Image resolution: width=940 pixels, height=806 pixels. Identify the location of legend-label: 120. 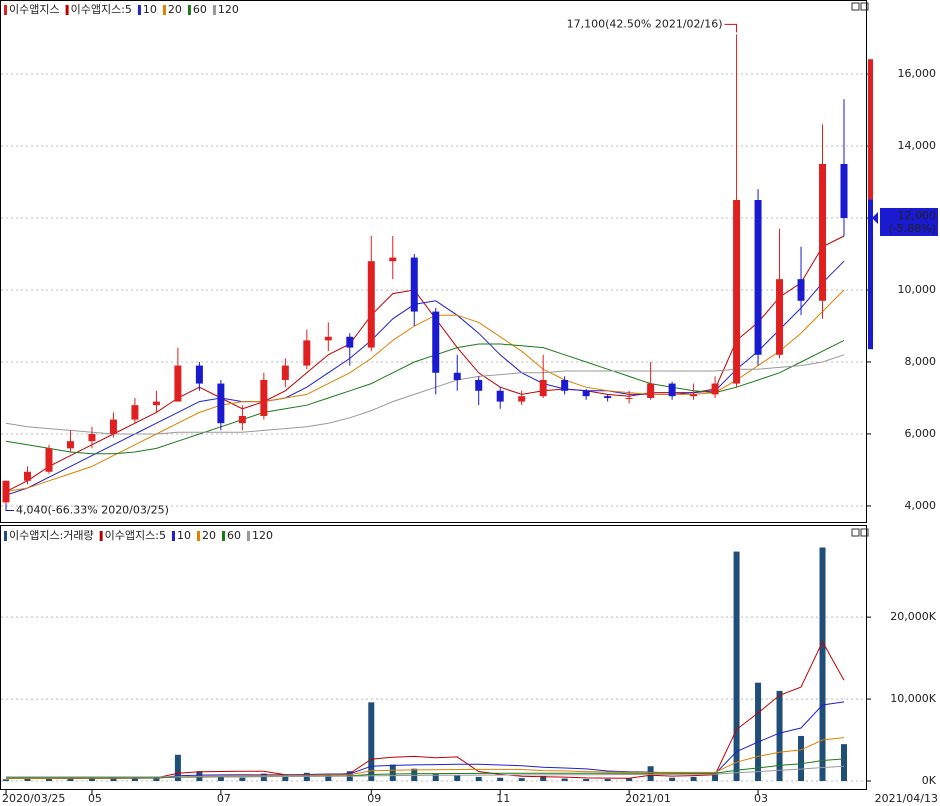
(262, 535).